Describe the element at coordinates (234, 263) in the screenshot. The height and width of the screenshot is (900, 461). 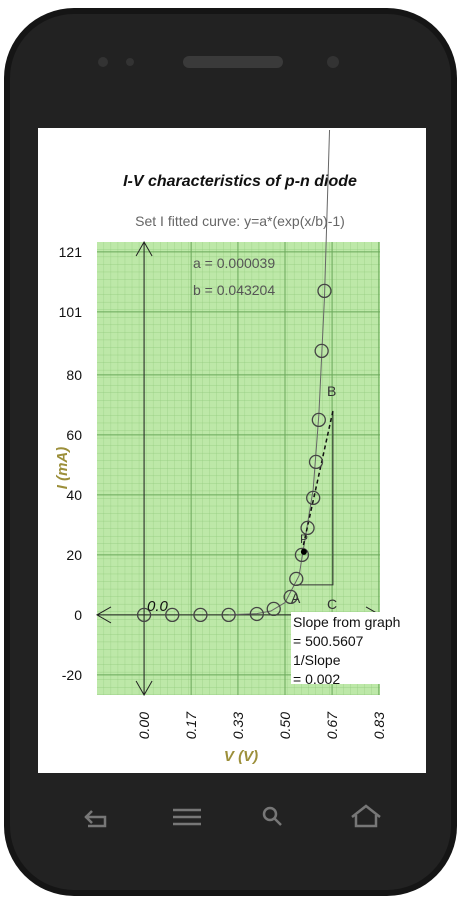
I see `annotation: a = 0.000039` at that location.